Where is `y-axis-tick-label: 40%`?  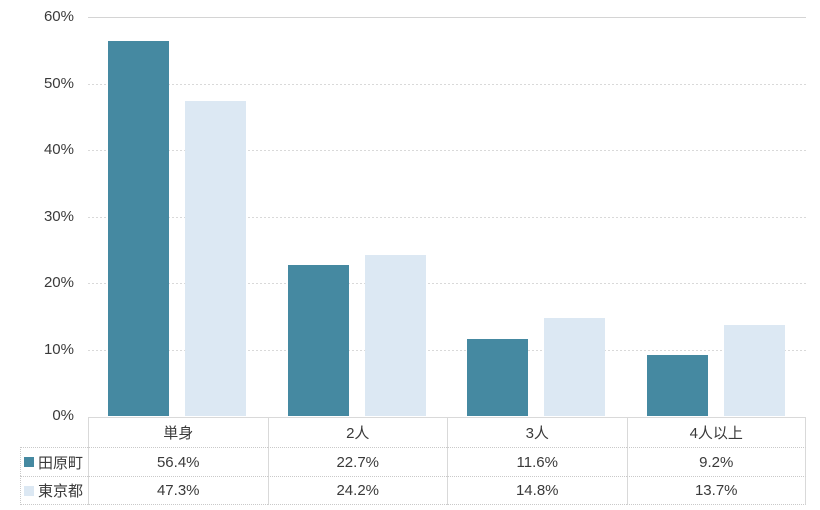 y-axis-tick-label: 40% is located at coordinates (58, 149).